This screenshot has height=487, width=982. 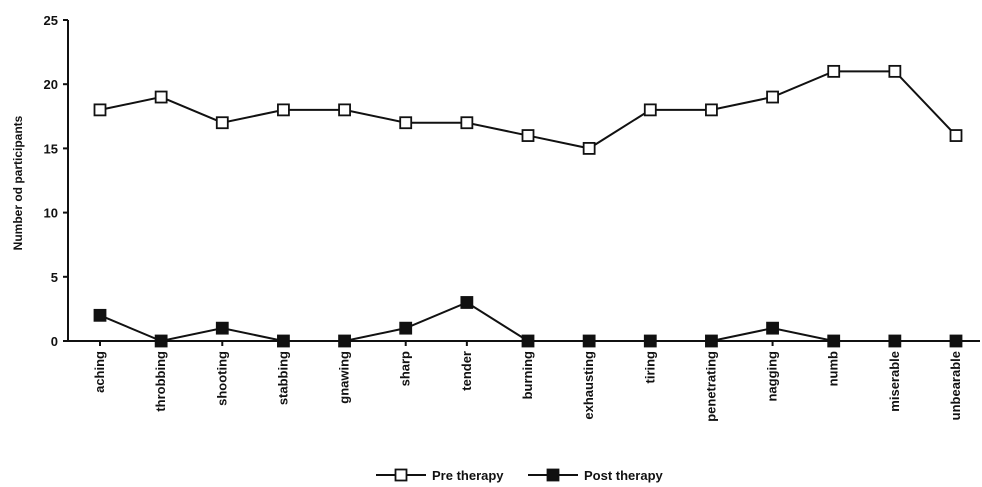 What do you see at coordinates (405, 368) in the screenshot?
I see `x-tick-label: sharp` at bounding box center [405, 368].